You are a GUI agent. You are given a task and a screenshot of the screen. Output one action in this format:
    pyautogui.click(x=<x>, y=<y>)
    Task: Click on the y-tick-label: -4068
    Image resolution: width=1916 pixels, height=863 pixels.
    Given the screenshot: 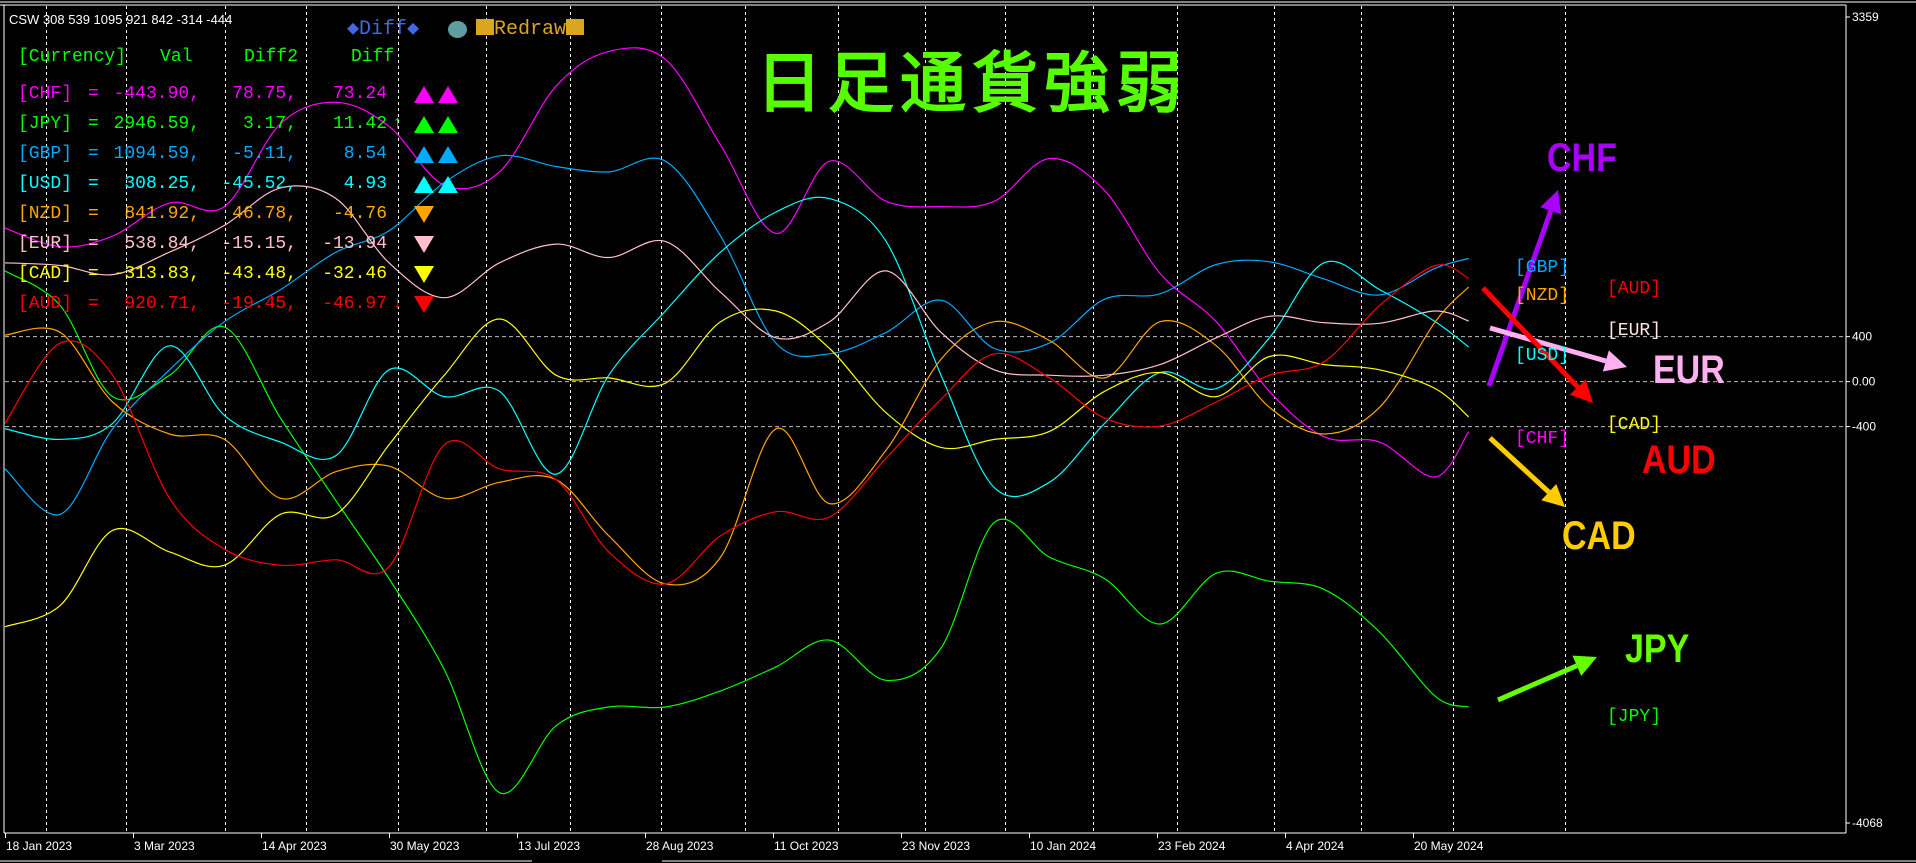 What is the action you would take?
    pyautogui.click(x=1867, y=823)
    